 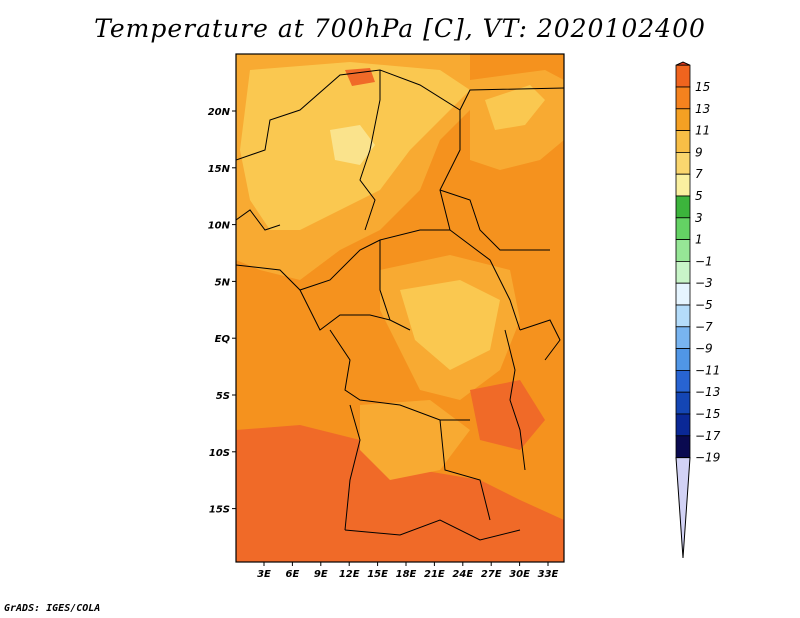 I want to click on colorbar-label: −7, so click(x=704, y=327).